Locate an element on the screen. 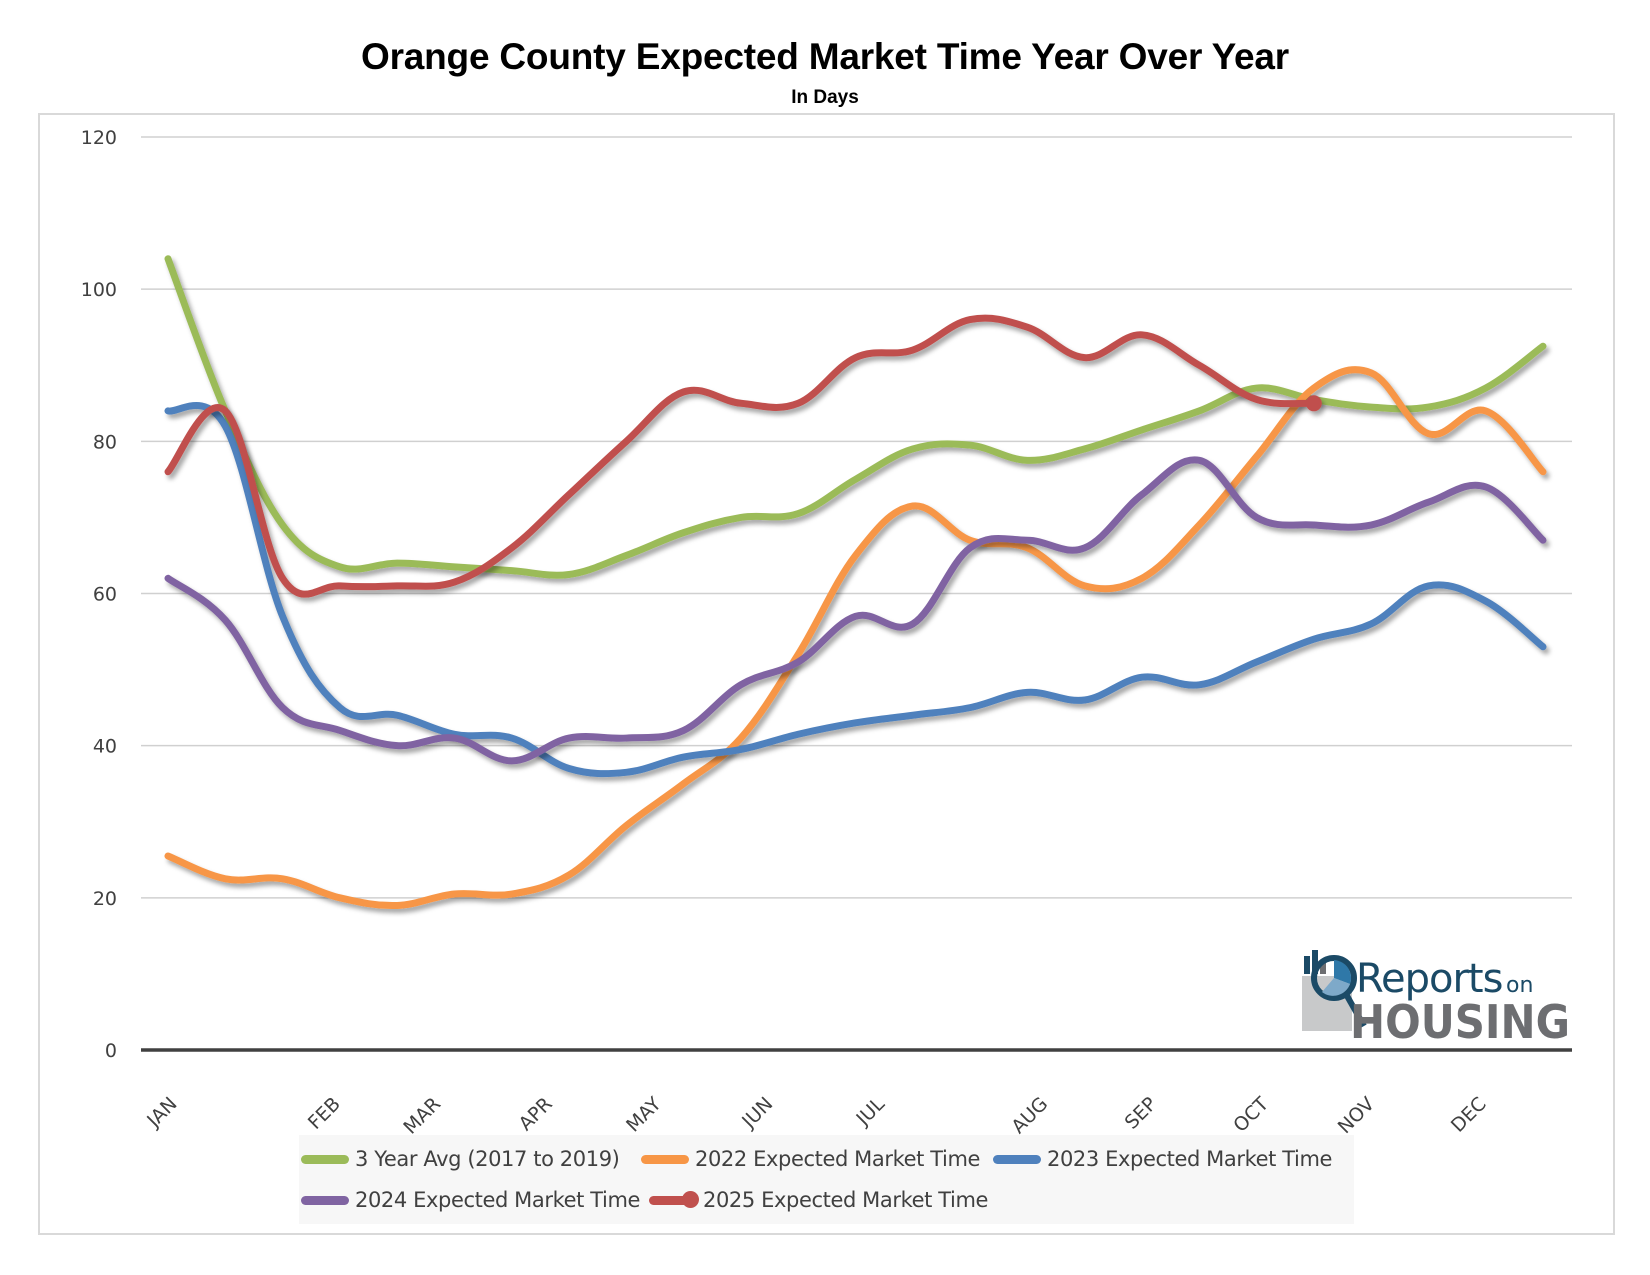 Image resolution: width=1650 pixels, height=1275 pixels. x-tick-label: APR is located at coordinates (536, 1114).